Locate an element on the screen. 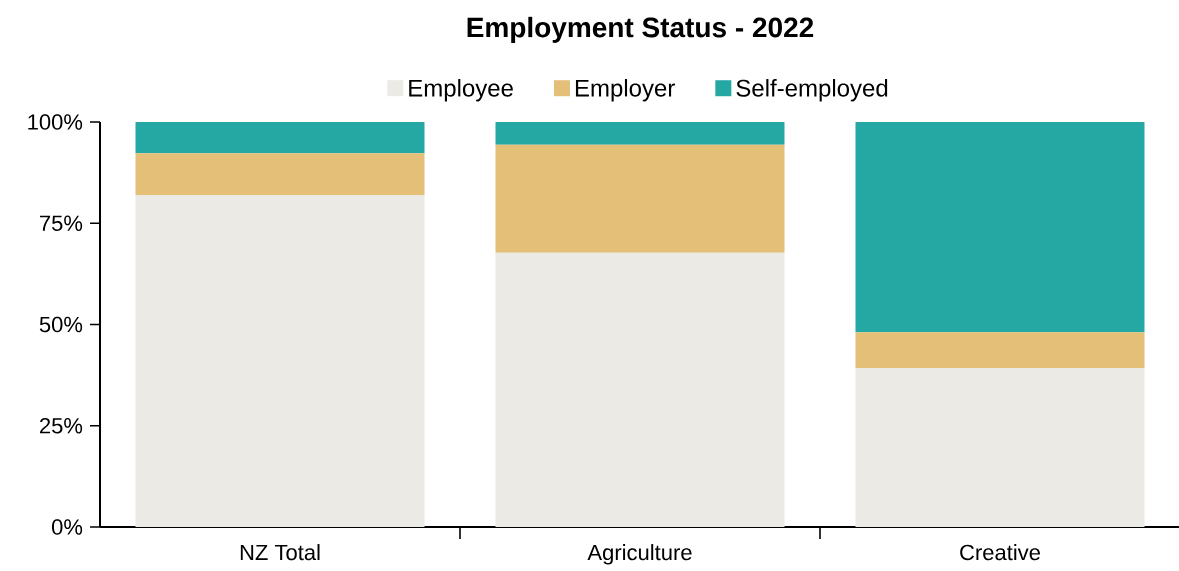  y-tick-label: 0% is located at coordinates (67, 527).